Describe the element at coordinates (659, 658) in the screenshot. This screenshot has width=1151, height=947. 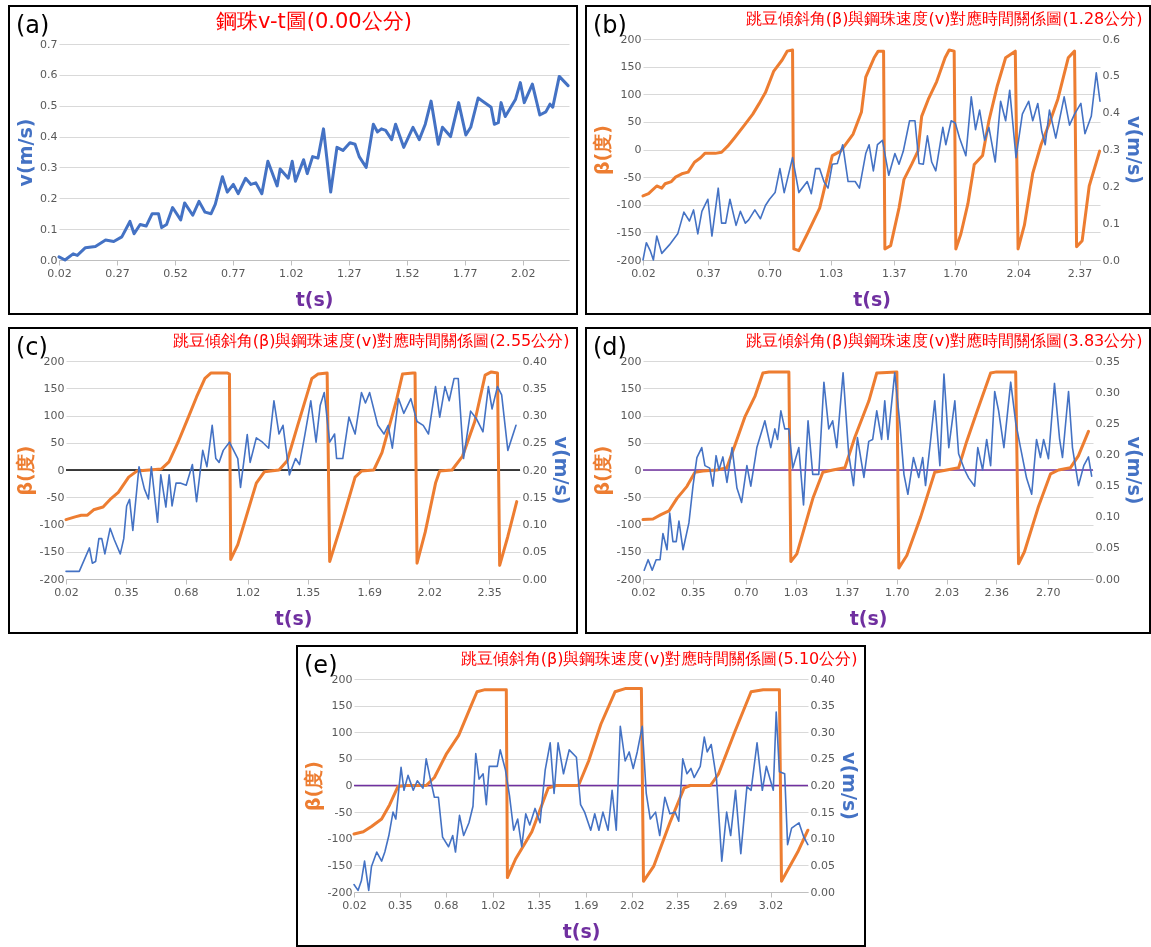
I see `chart-title: 跳豆傾斜角(β)與鋼珠速度(v)對應時間關係圖(5.10公分)` at that location.